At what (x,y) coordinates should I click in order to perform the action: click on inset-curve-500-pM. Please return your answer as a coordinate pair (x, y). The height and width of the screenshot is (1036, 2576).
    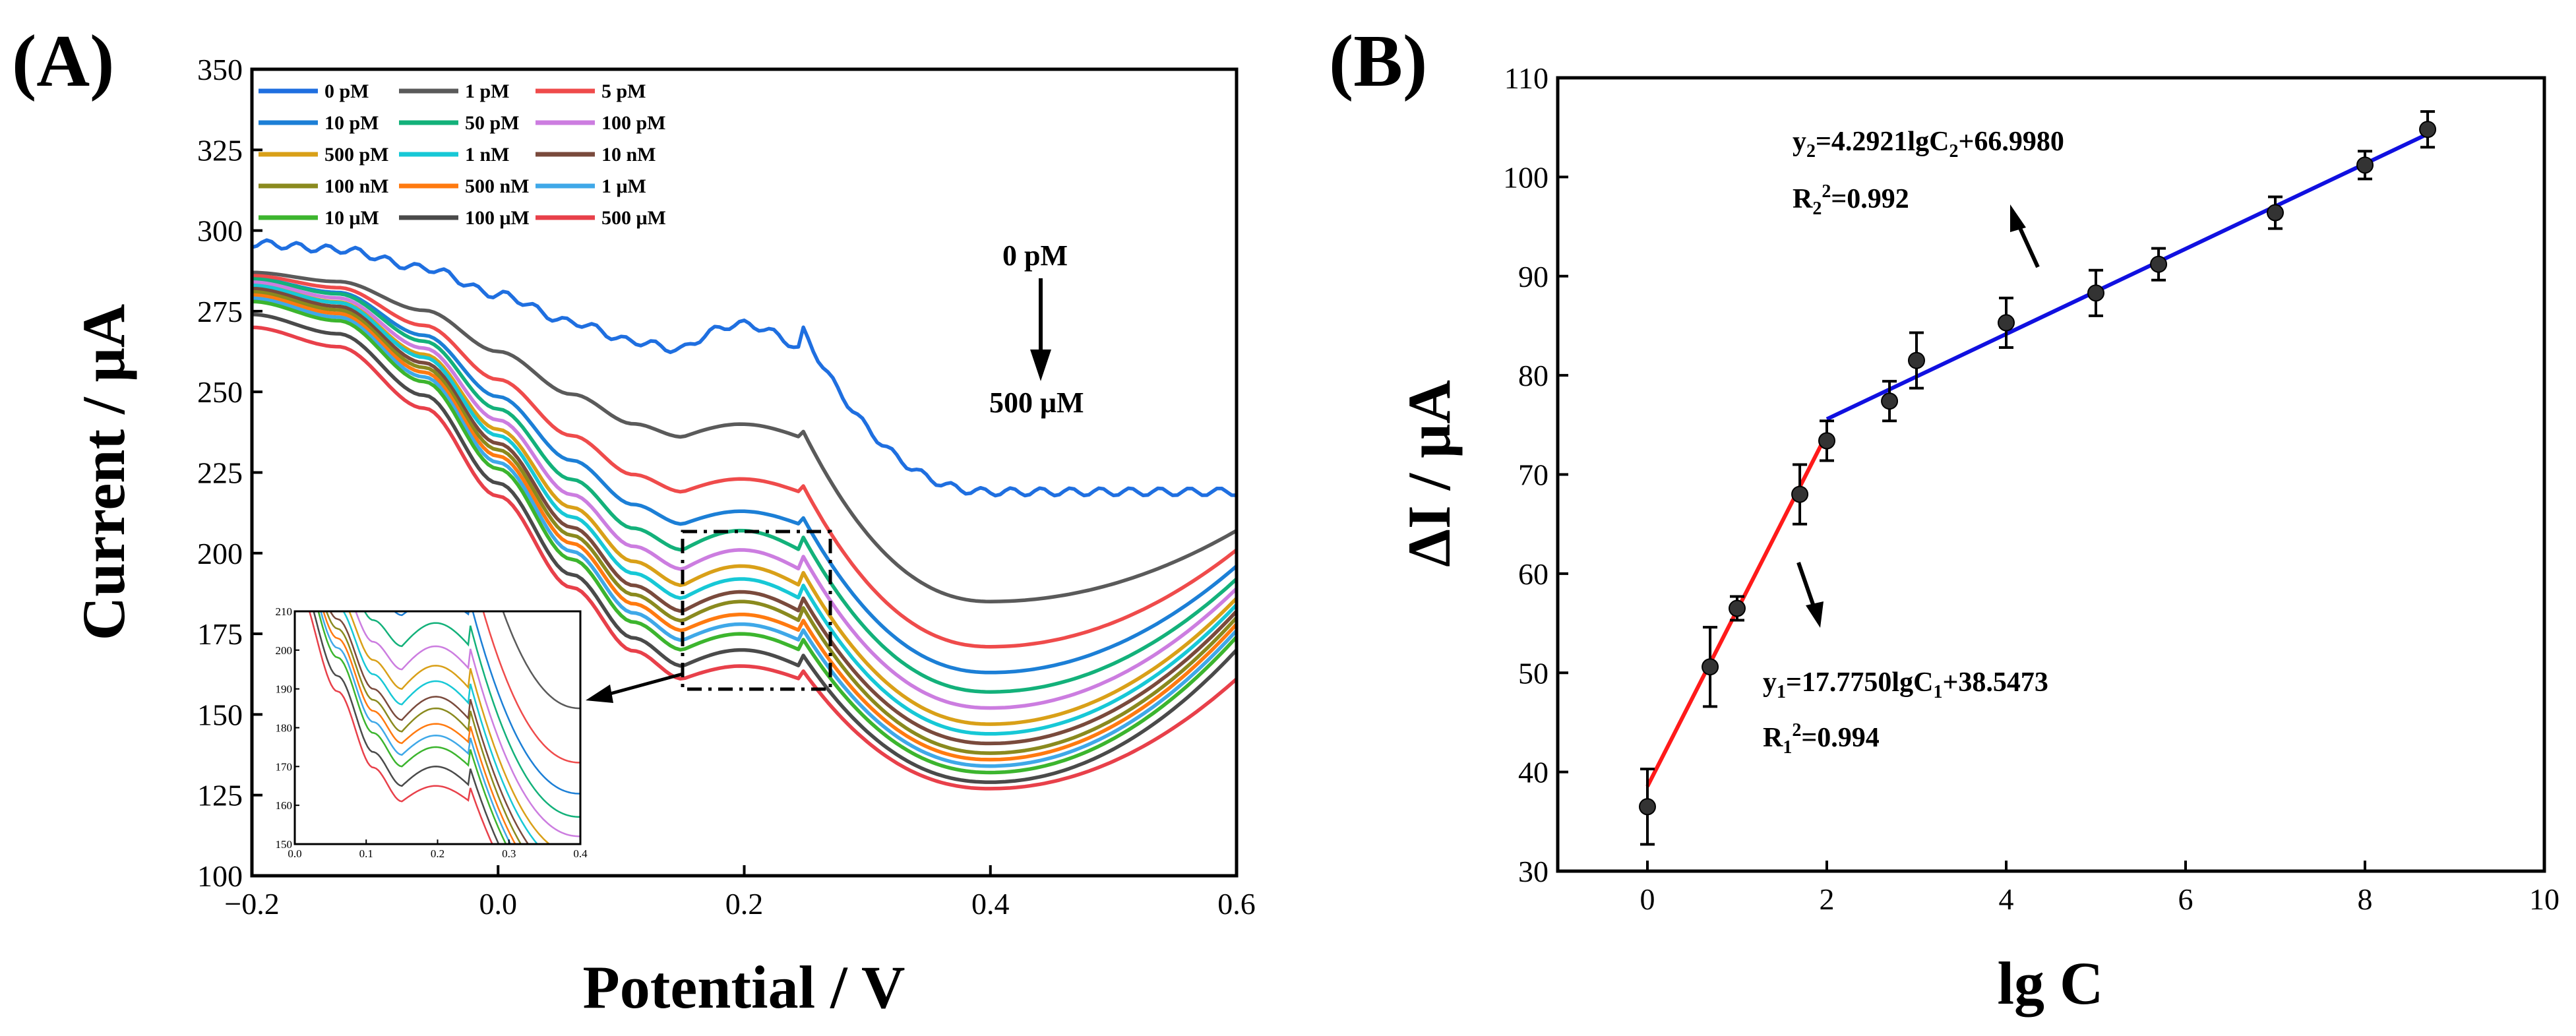
    Looking at the image, I should click on (449, 727).